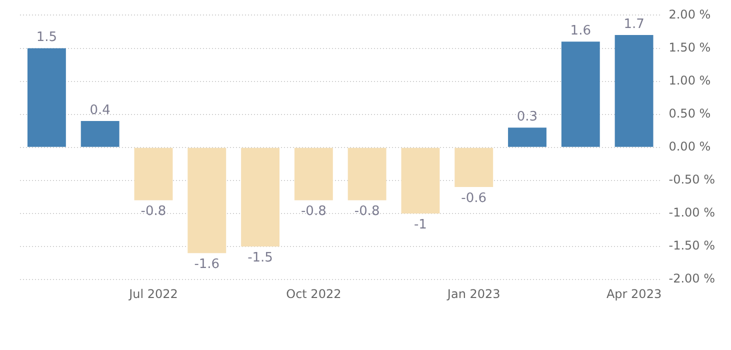  I want to click on data-label: -1, so click(420, 224).